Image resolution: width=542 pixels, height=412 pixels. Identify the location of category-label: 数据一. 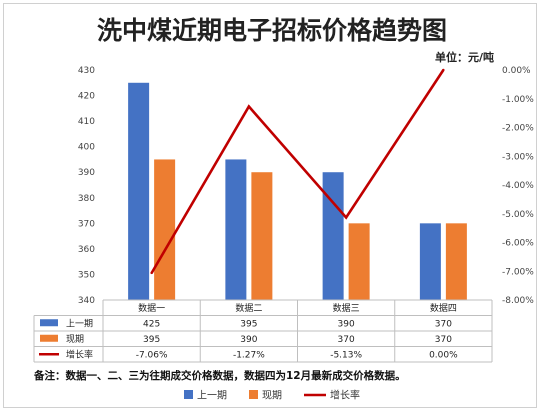
(151, 308).